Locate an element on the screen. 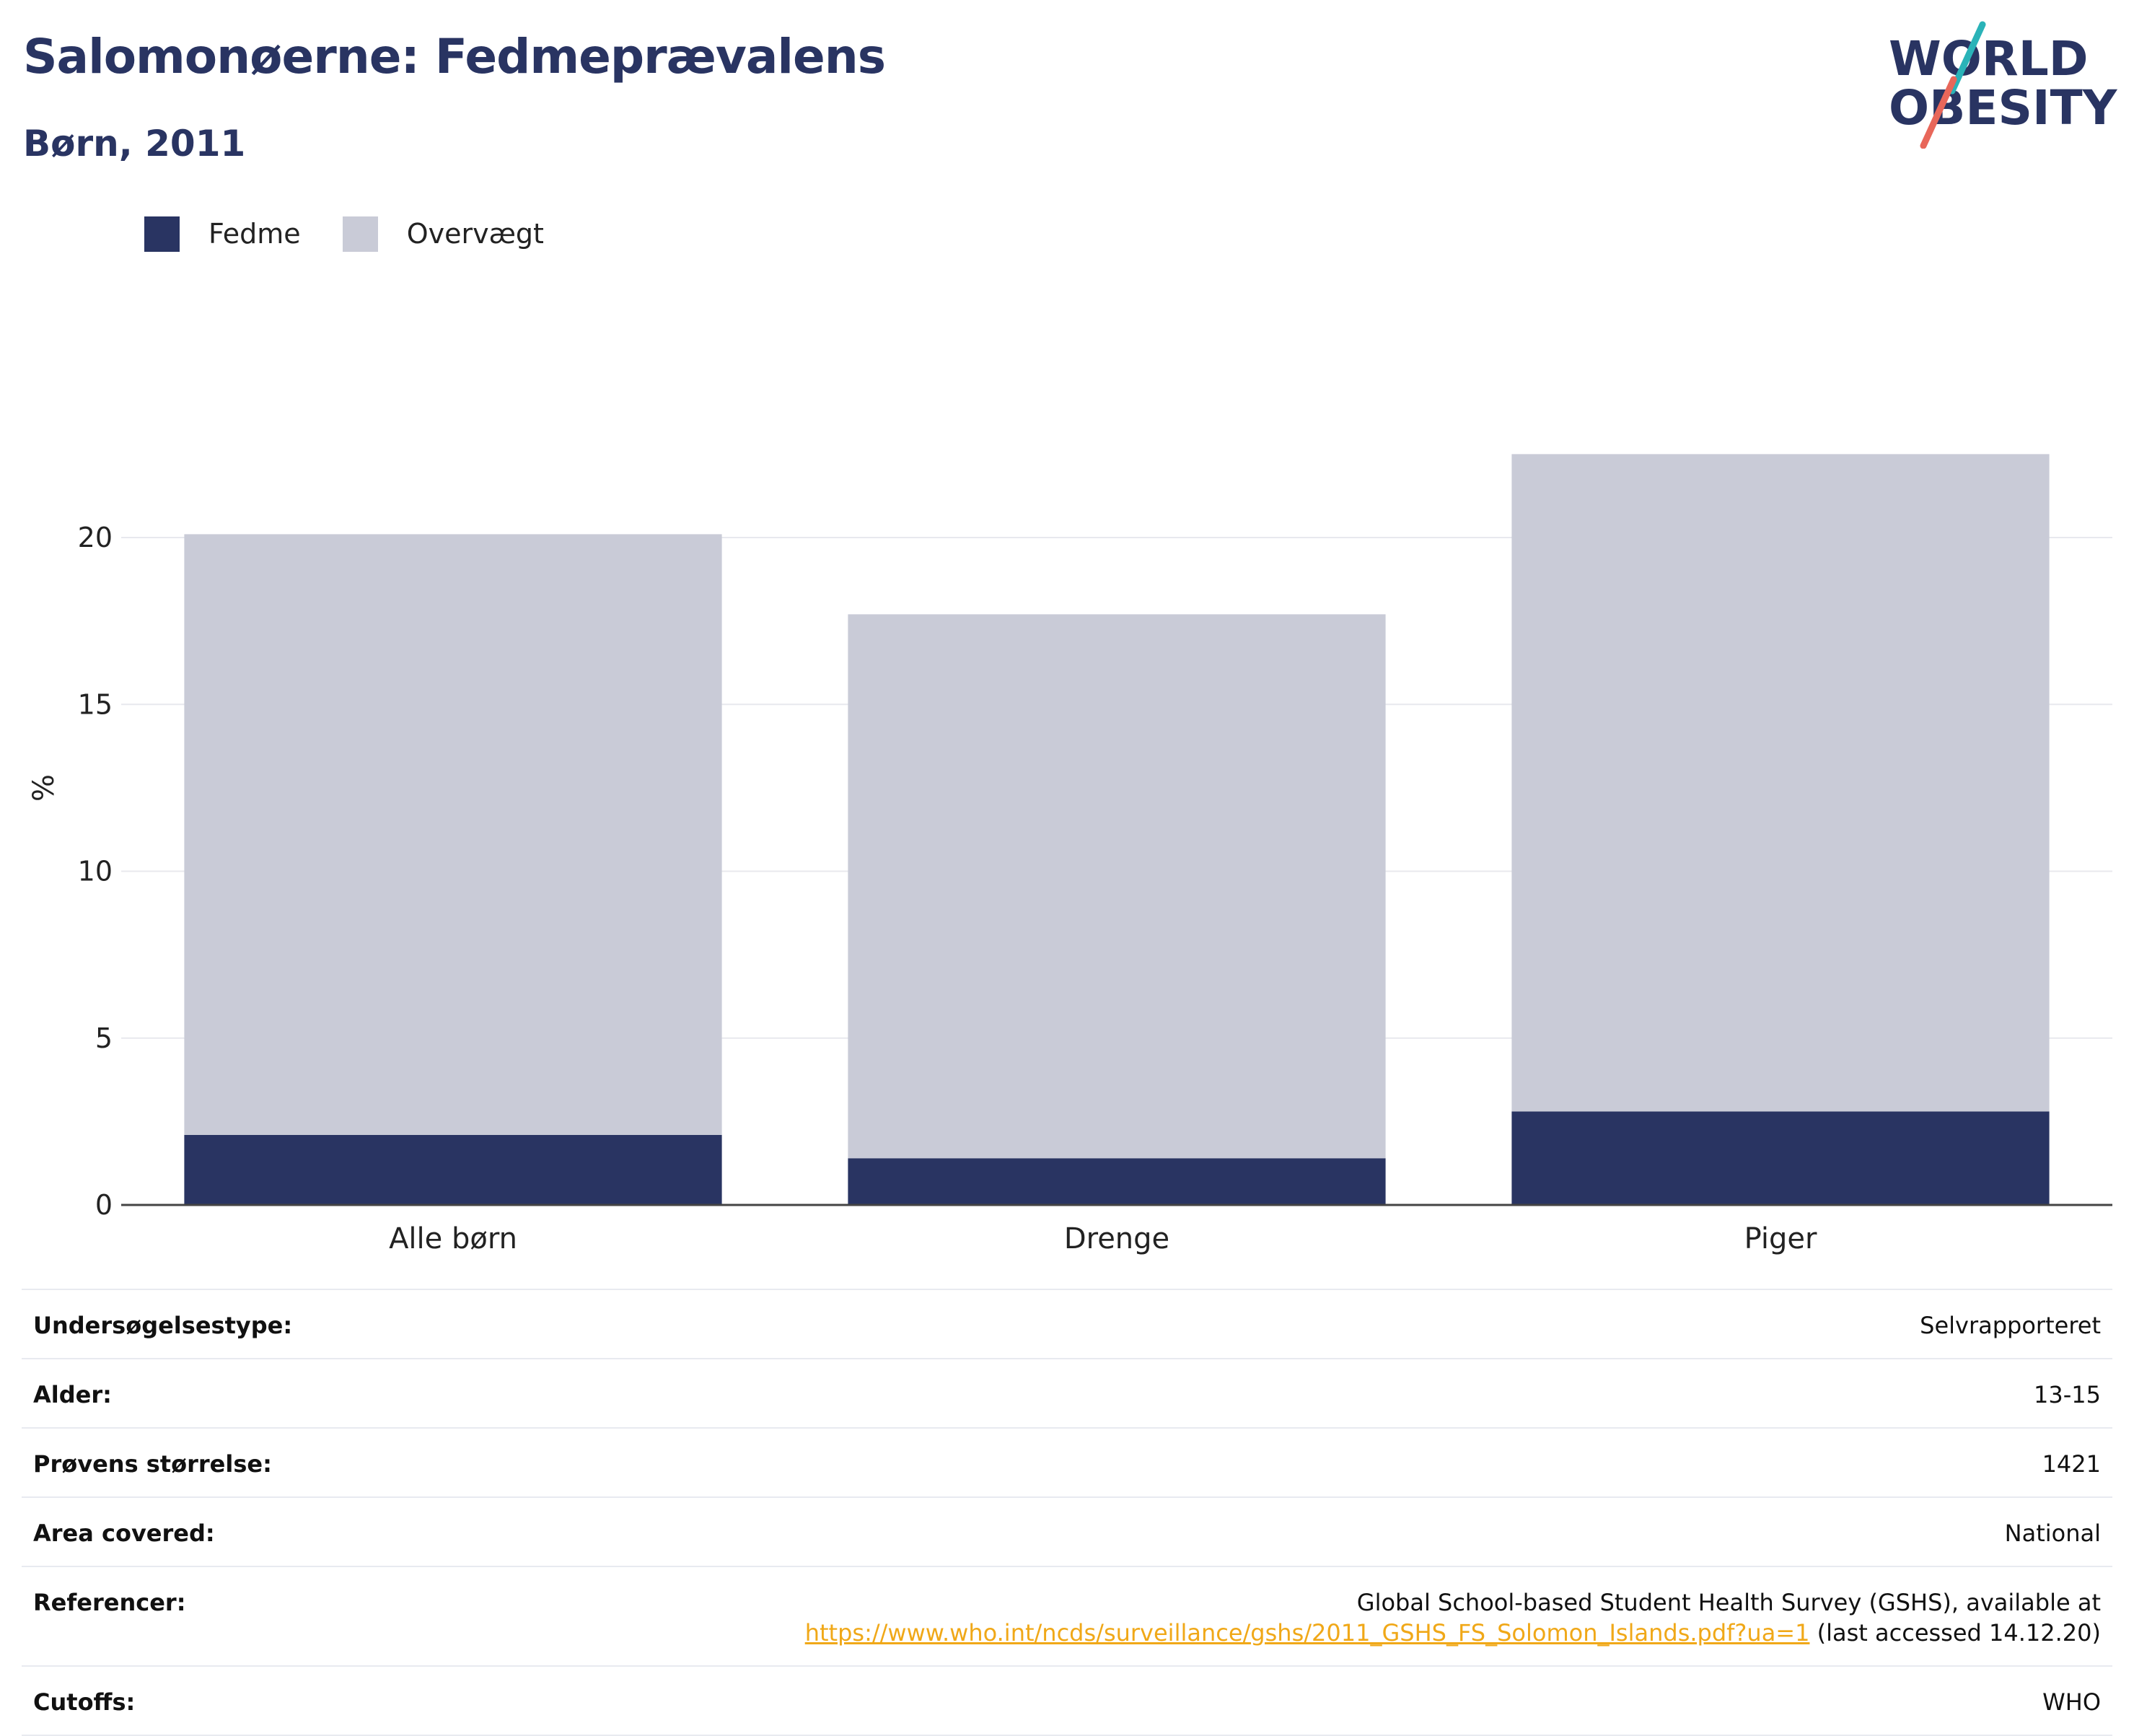  info-value: WHO is located at coordinates (2071, 1702).